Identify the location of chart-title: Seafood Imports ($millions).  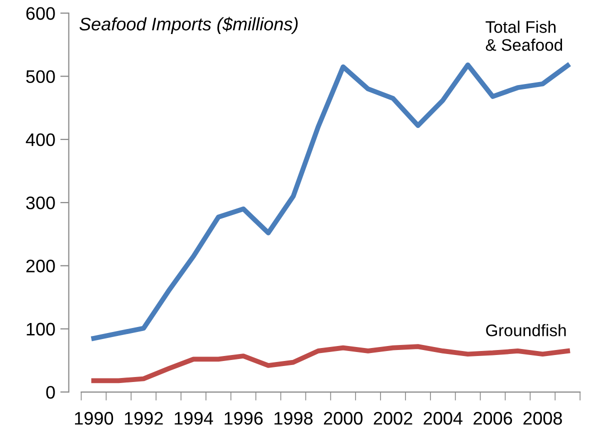
(189, 25).